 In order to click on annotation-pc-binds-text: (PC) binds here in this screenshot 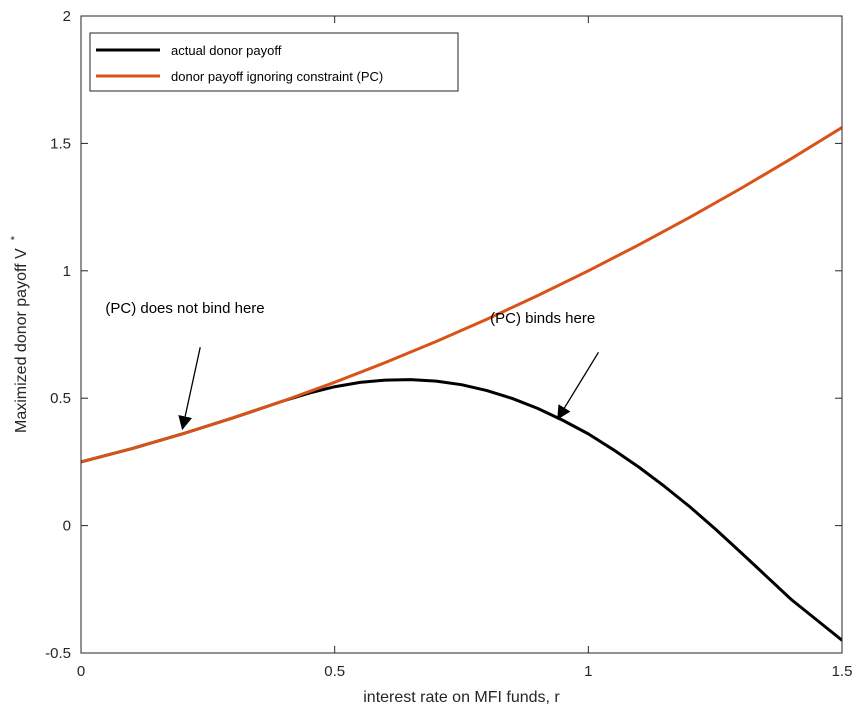, I will do `click(542, 318)`.